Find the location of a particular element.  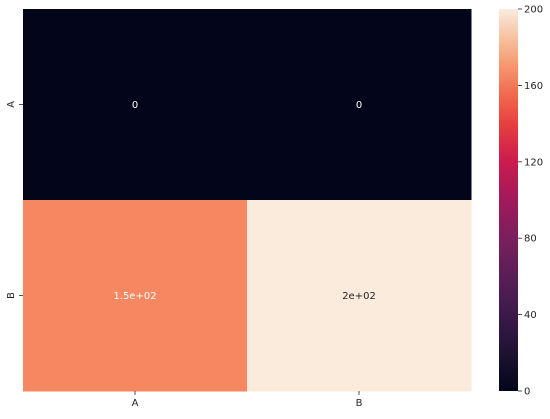

y-tick-label: B is located at coordinates (11, 295).